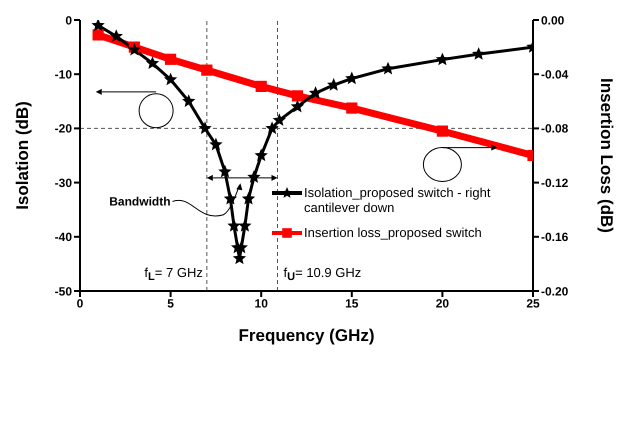 The width and height of the screenshot is (629, 423). I want to click on y2-tick-label: -0.08, so click(555, 129).